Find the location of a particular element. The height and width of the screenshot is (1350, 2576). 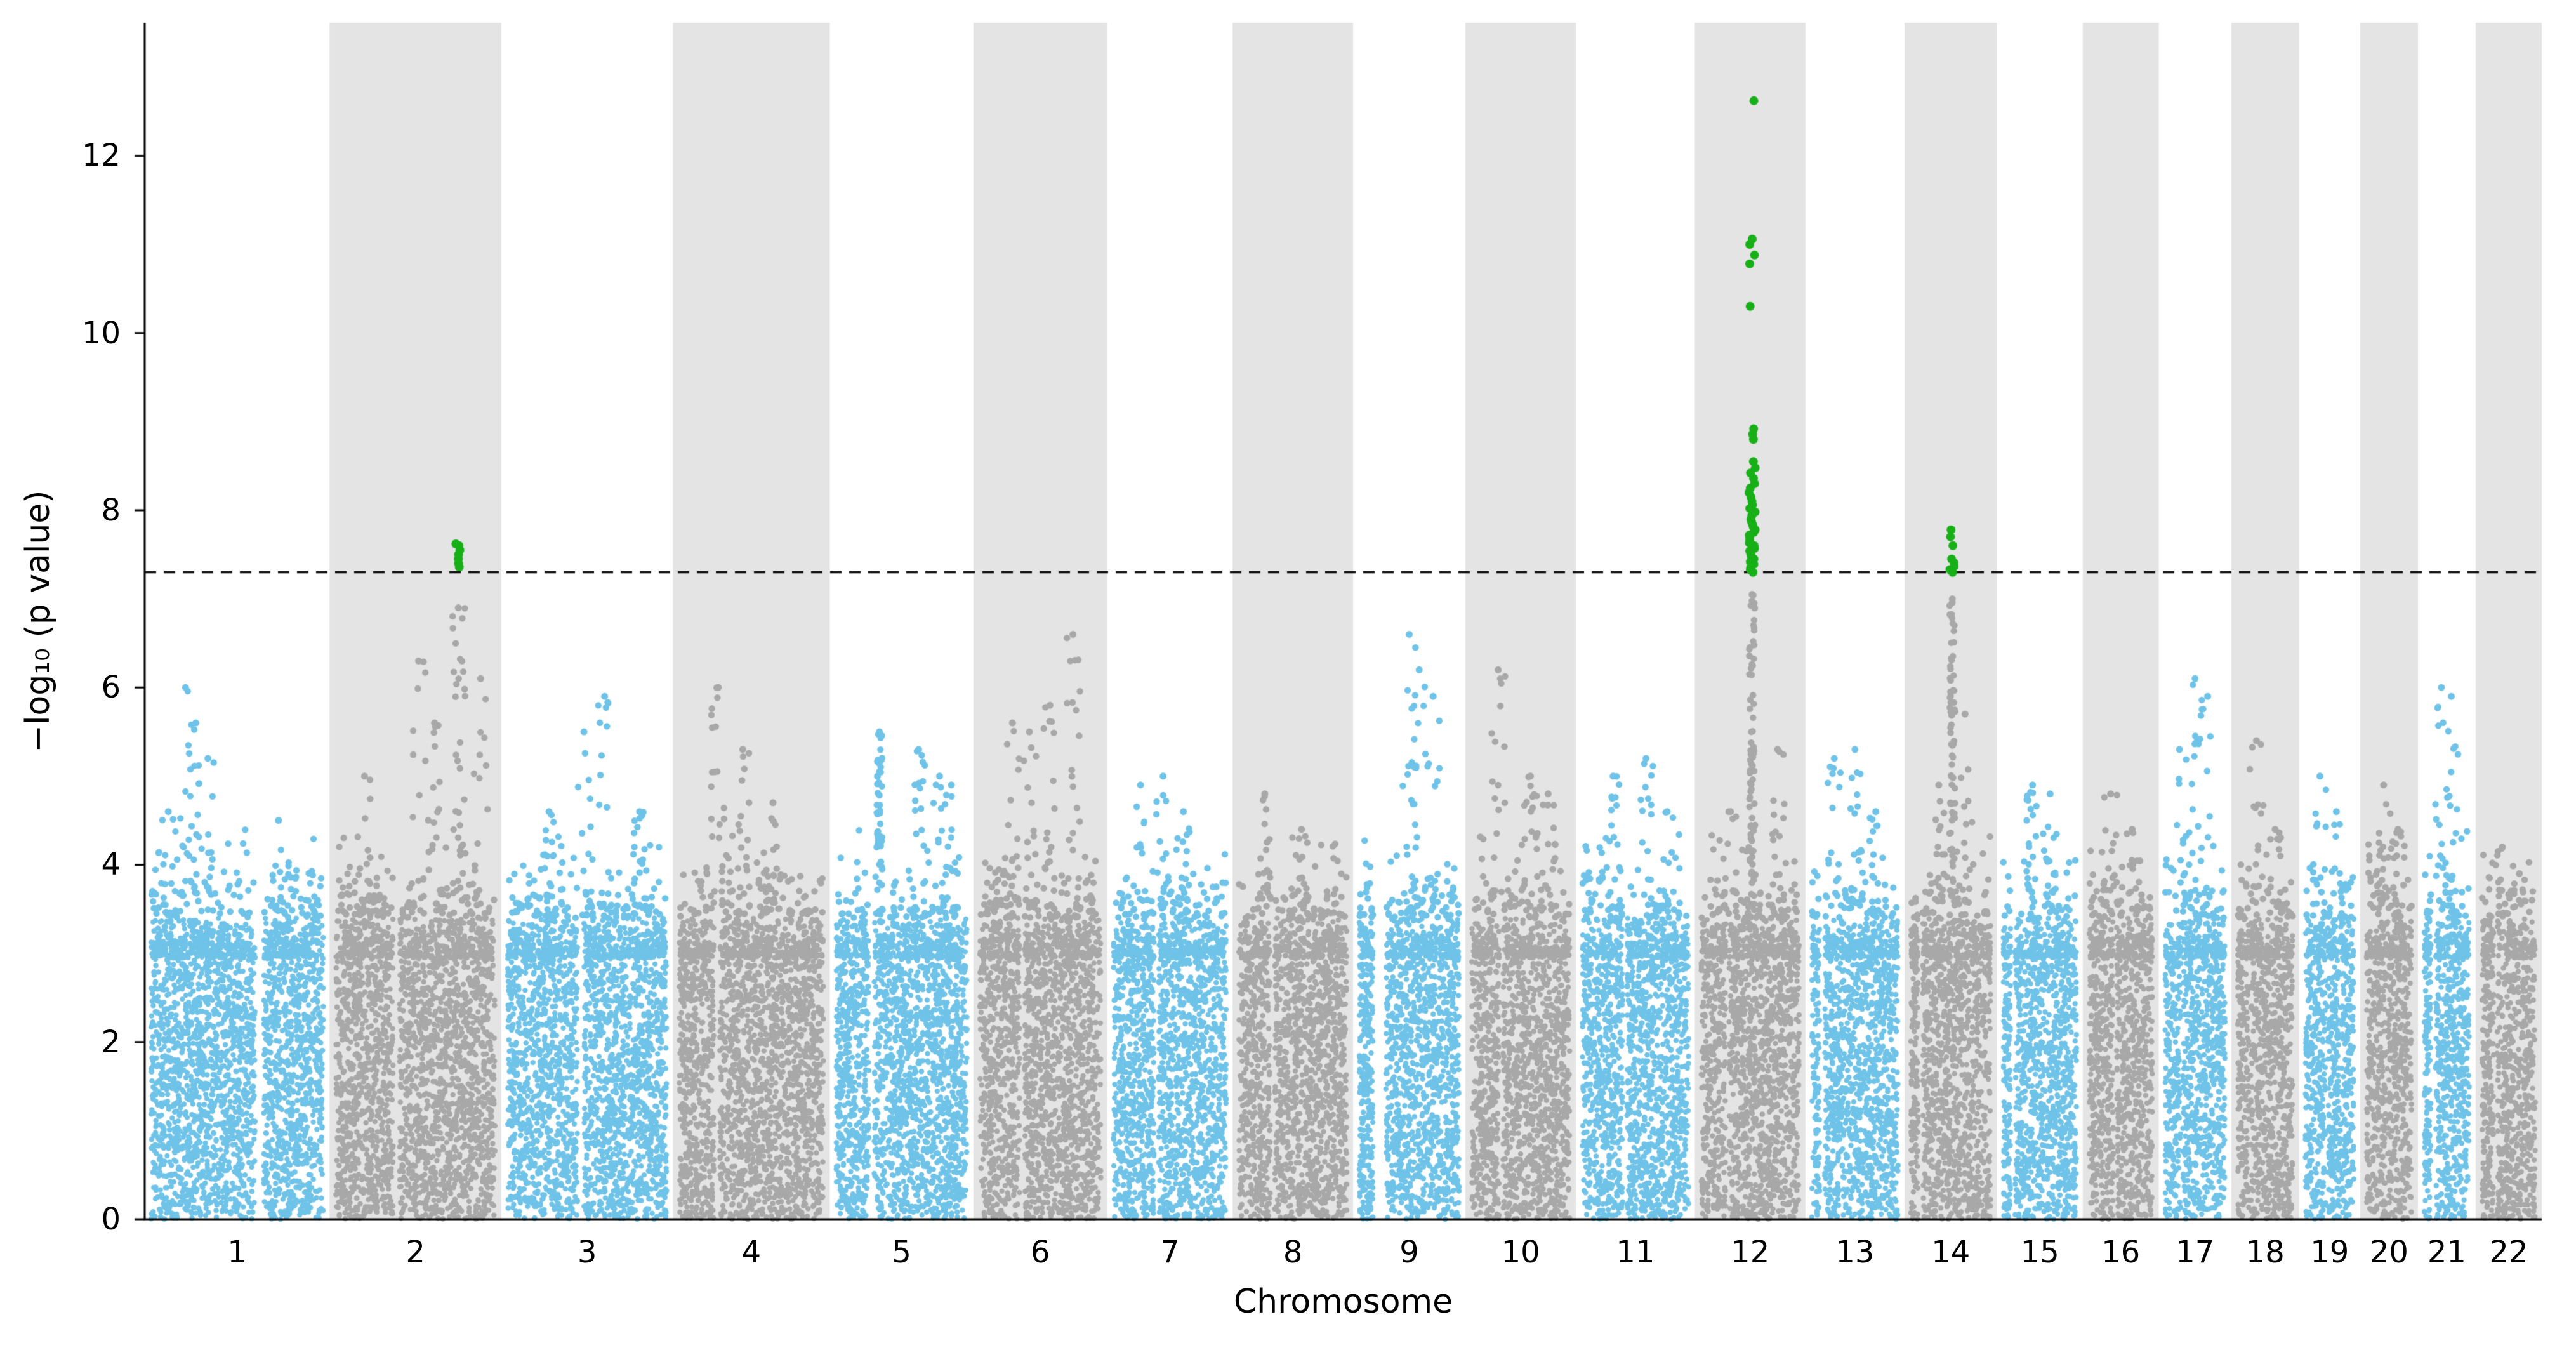

x-tick-label: 1 is located at coordinates (237, 1252).